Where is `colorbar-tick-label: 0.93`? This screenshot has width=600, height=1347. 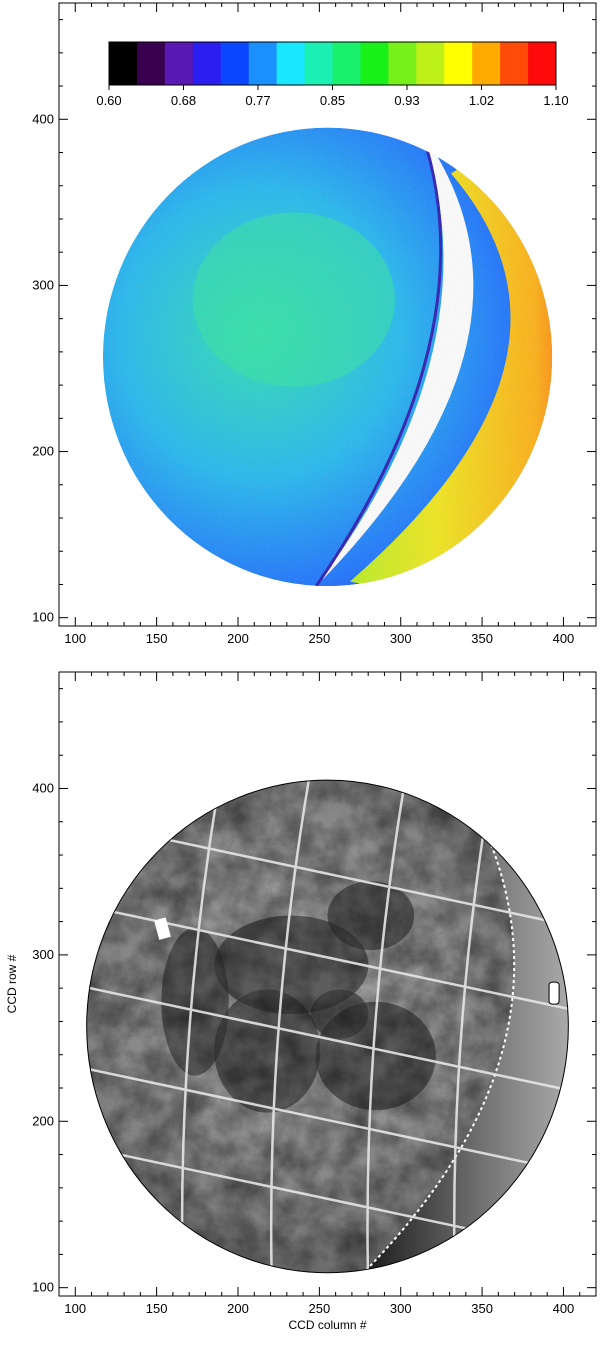
colorbar-tick-label: 0.93 is located at coordinates (406, 100).